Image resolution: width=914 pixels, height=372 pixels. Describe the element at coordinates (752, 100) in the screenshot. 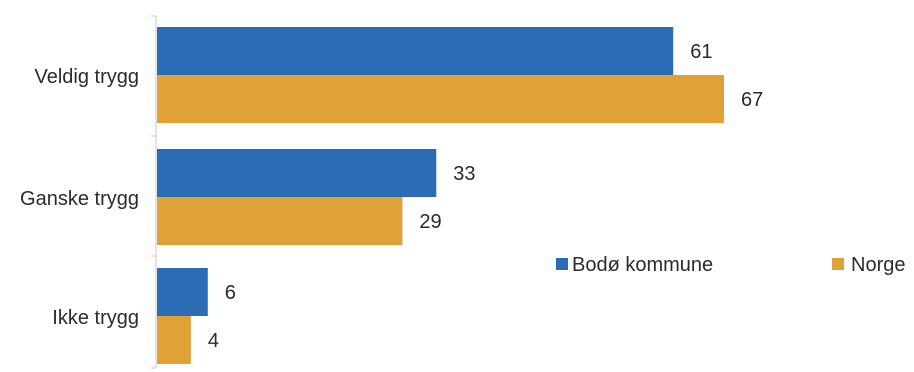

I see `data-label: 67` at that location.